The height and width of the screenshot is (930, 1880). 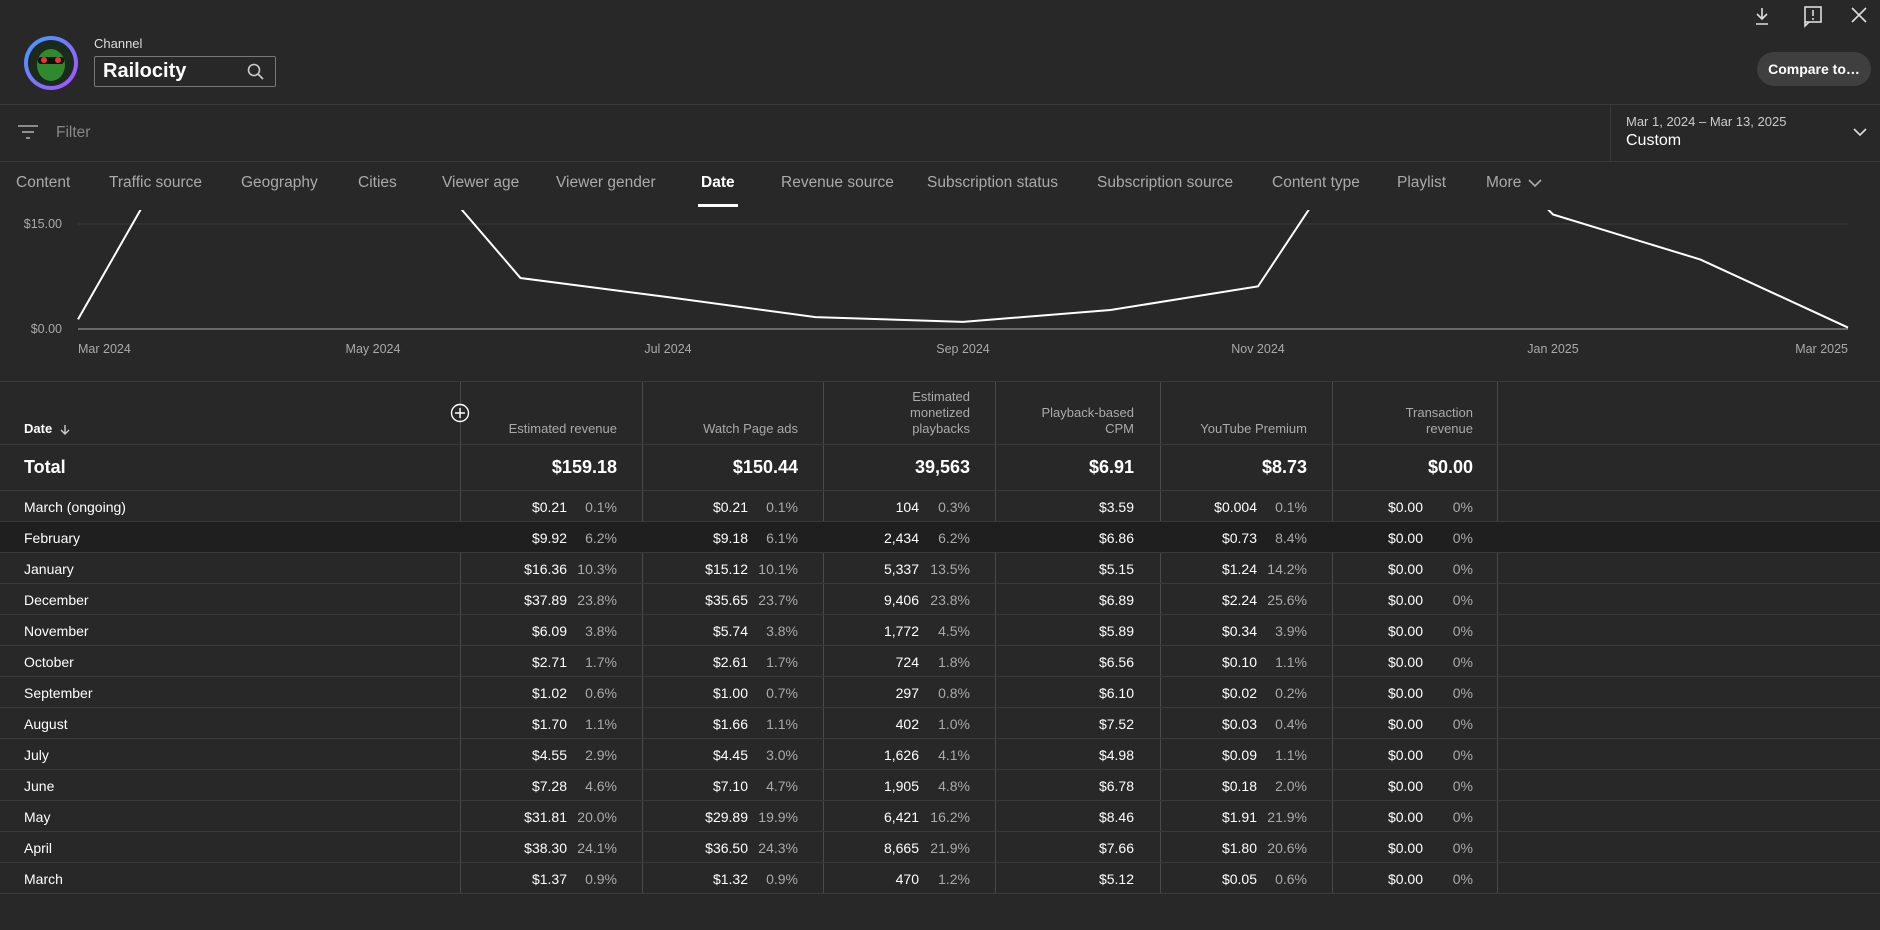 What do you see at coordinates (43, 182) in the screenshot?
I see `tab: Content` at bounding box center [43, 182].